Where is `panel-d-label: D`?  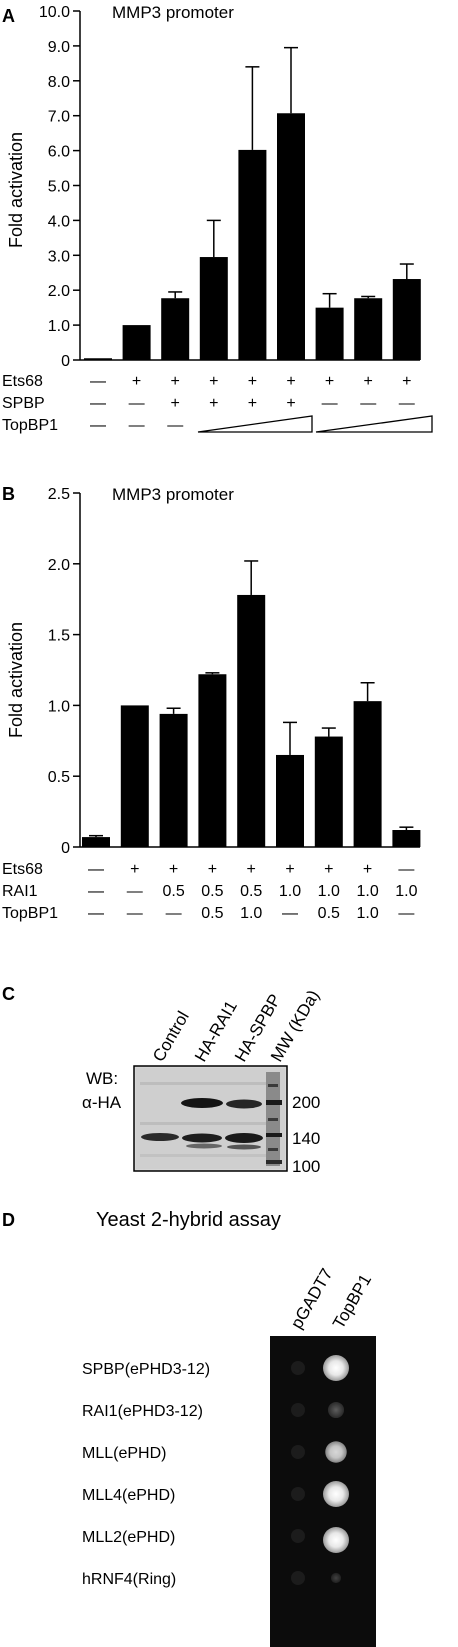 panel-d-label: D is located at coordinates (8, 1220).